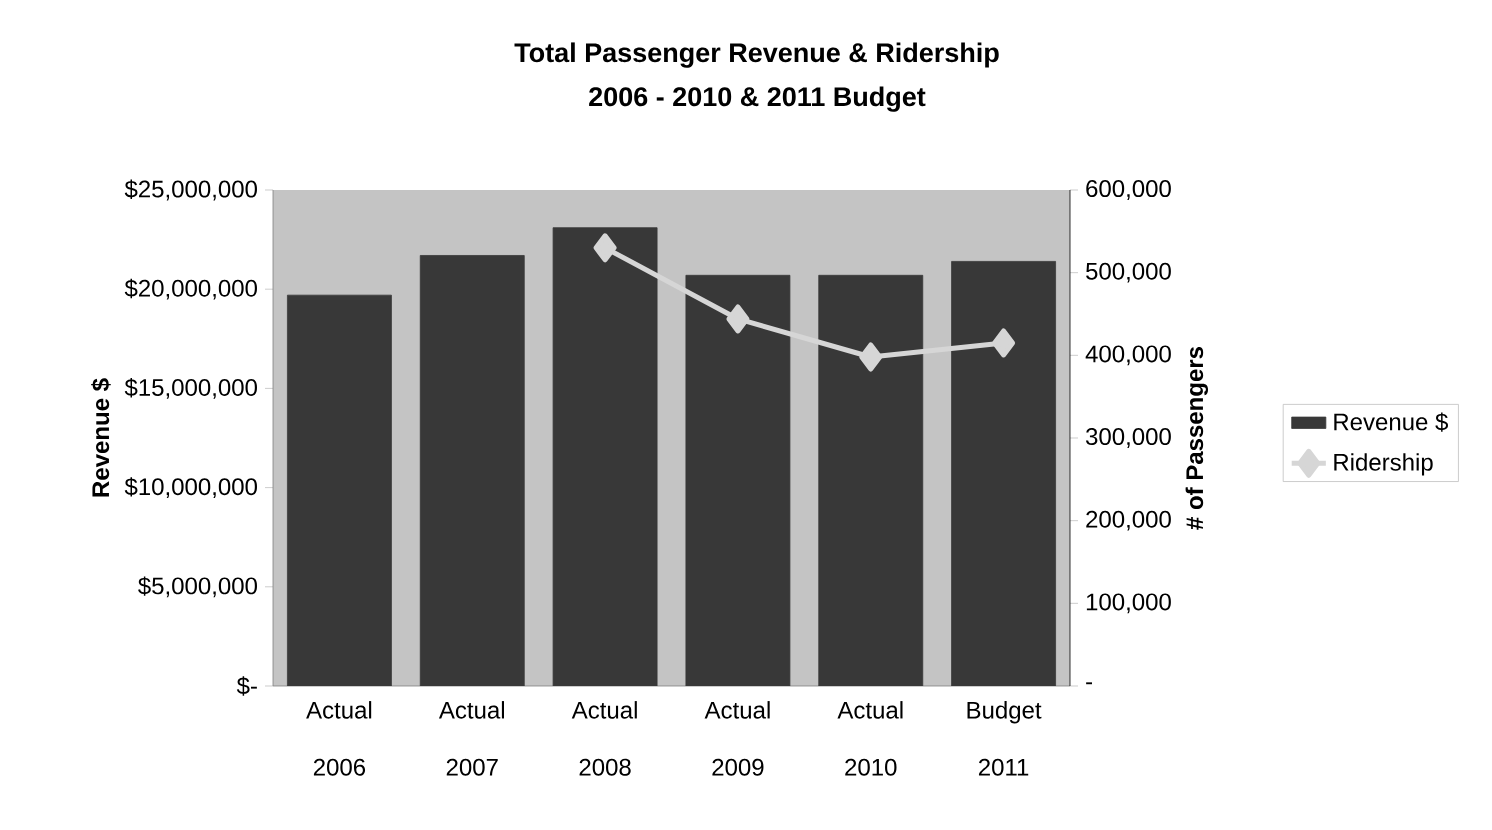 The width and height of the screenshot is (1492, 830). I want to click on y-tick-label: $10,000,000, so click(190, 488).